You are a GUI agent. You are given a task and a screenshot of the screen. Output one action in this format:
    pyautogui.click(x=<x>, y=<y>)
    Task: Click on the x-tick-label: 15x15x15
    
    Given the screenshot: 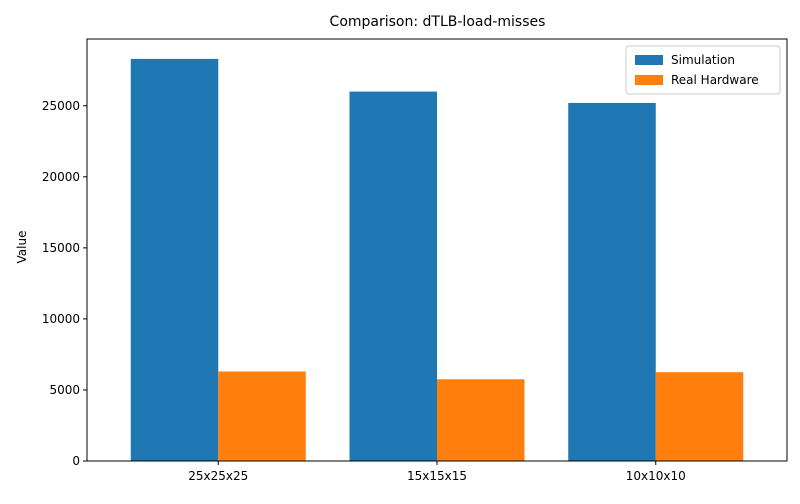 What is the action you would take?
    pyautogui.click(x=437, y=476)
    